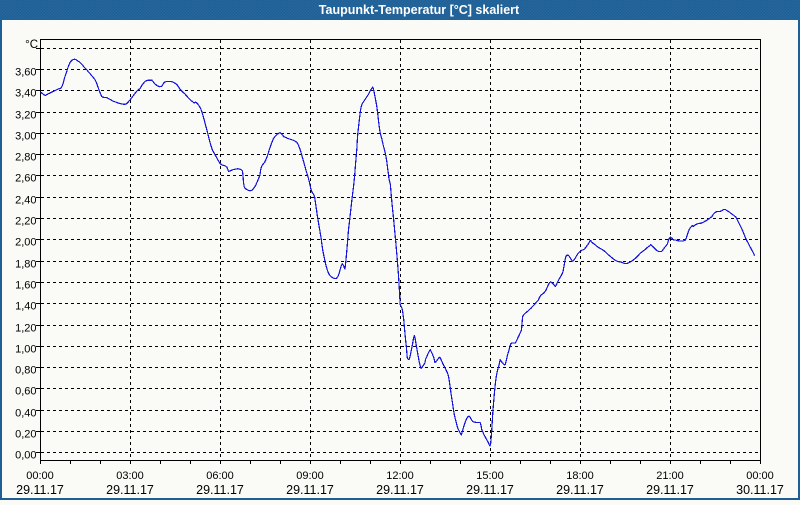  Describe the element at coordinates (490, 476) in the screenshot. I see `svg-text: 15:00` at that location.